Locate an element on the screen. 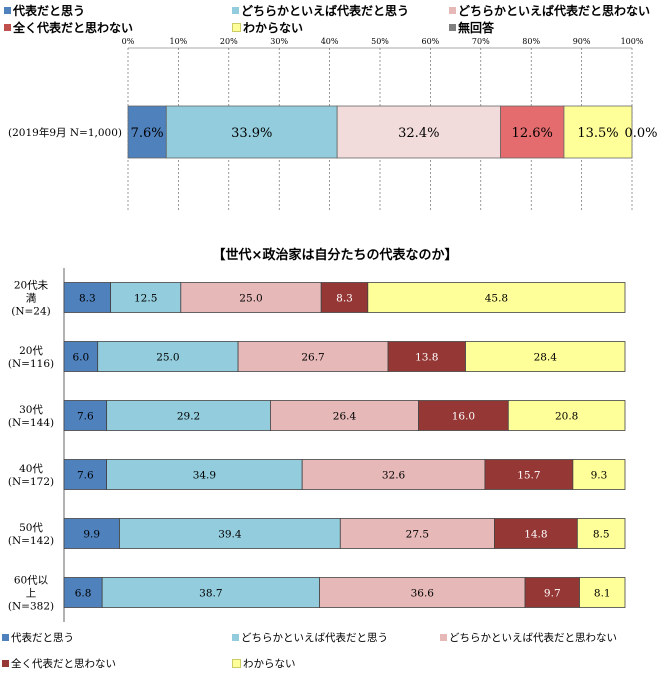  category-label: (N=382) is located at coordinates (31, 607).